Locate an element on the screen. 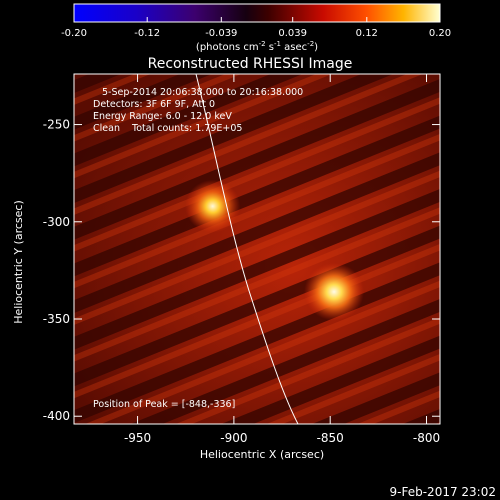 This screenshot has height=500, width=500. y-tick-label: -350 is located at coordinates (56, 319).